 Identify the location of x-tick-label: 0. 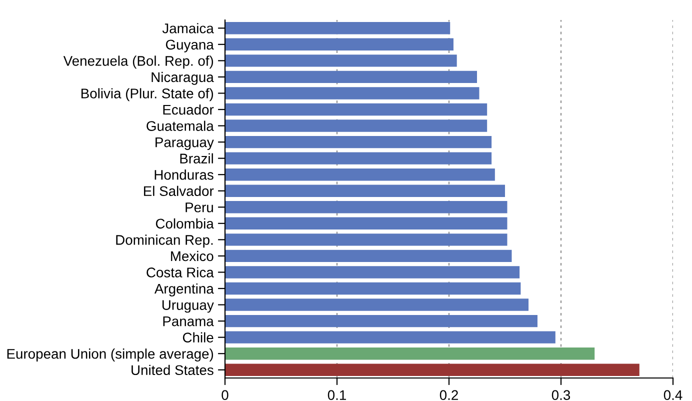
(225, 395).